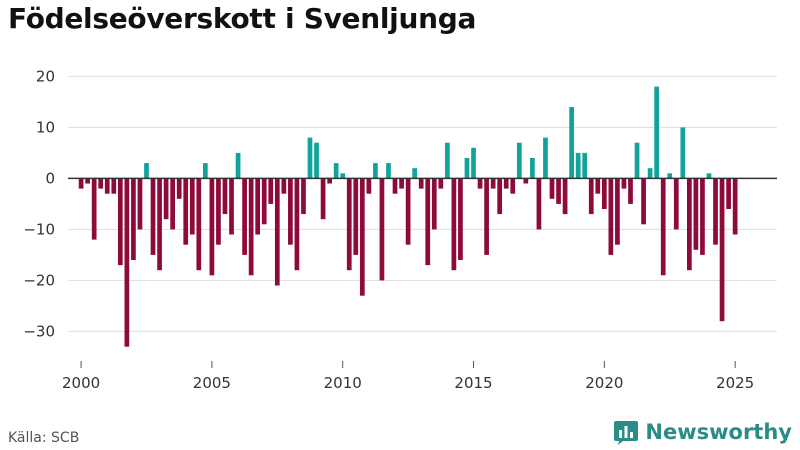 This screenshot has height=450, width=800. I want to click on chart-title: Födelseöverskott i Svenljunga, so click(242, 18).